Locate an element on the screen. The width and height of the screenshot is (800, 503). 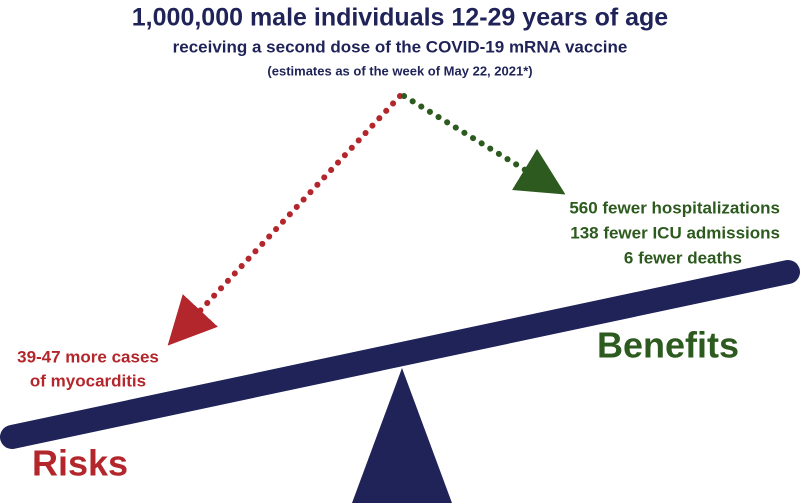
benefit-arrow is located at coordinates (483, 144).